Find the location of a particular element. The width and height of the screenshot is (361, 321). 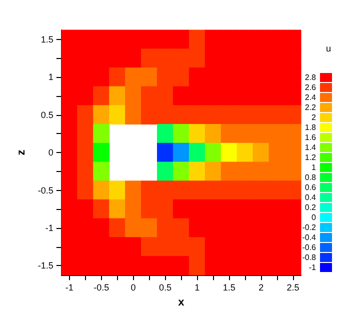

y-tick-label: 1 is located at coordinates (51, 77).